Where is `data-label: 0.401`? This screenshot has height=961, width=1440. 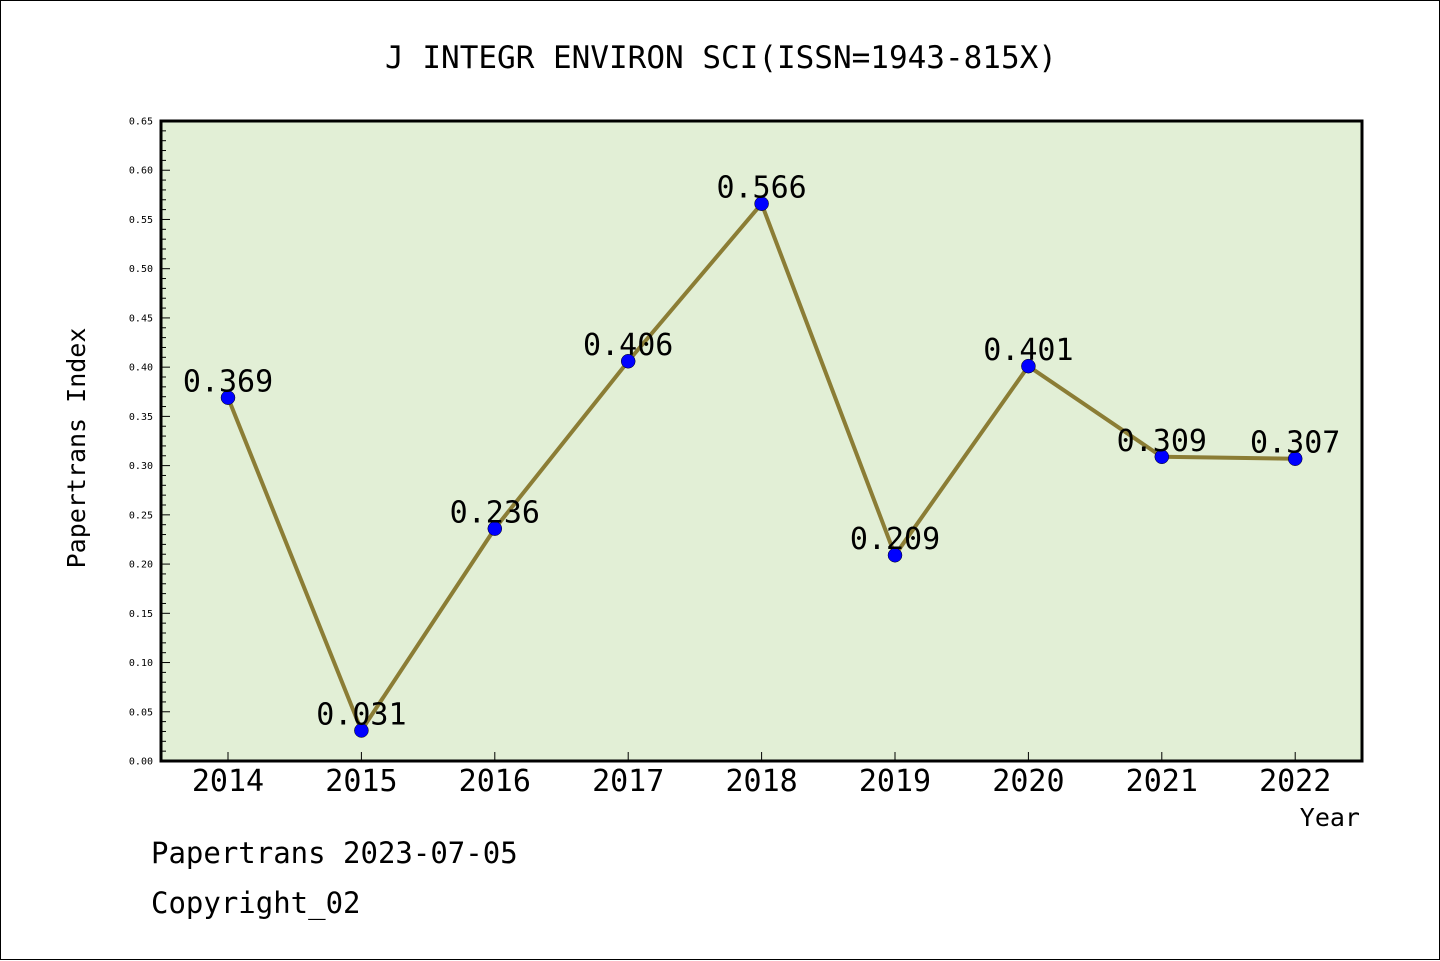 data-label: 0.401 is located at coordinates (1028, 350).